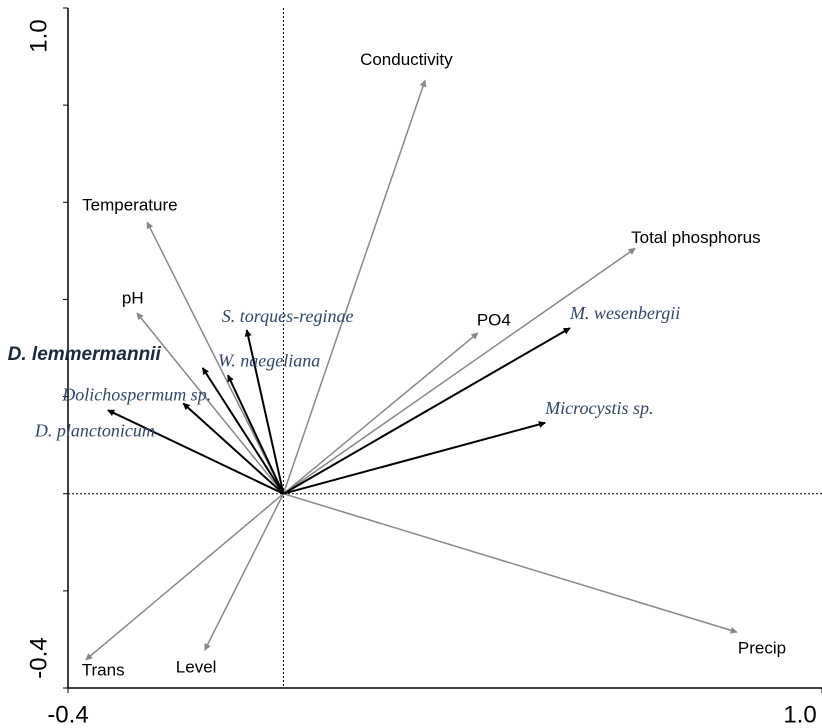 This screenshot has width=822, height=728. Describe the element at coordinates (762, 648) in the screenshot. I see `environmental-label: Precip` at that location.